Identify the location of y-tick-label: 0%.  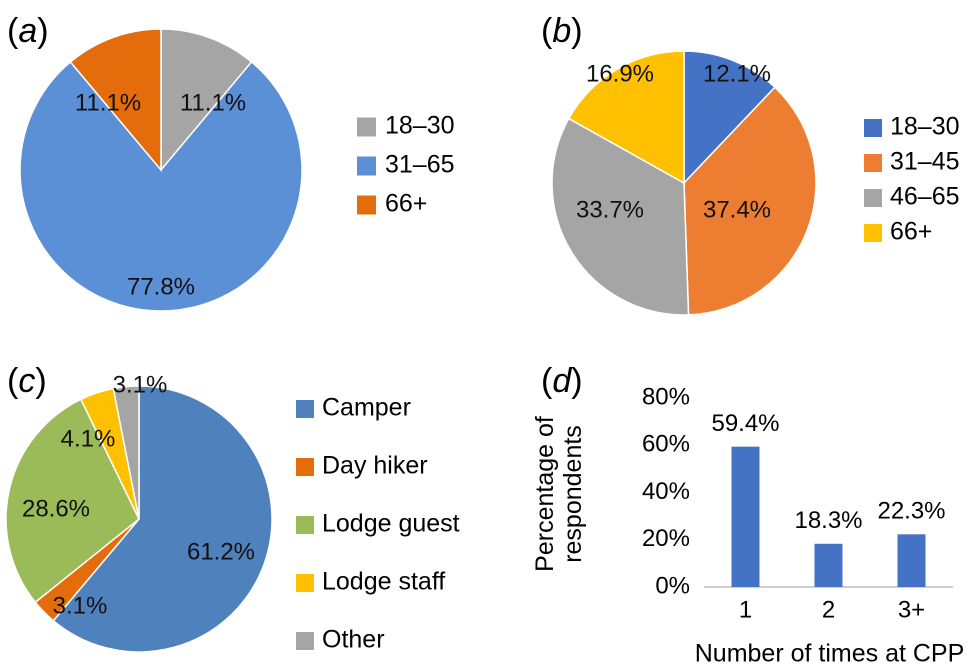
(672, 585).